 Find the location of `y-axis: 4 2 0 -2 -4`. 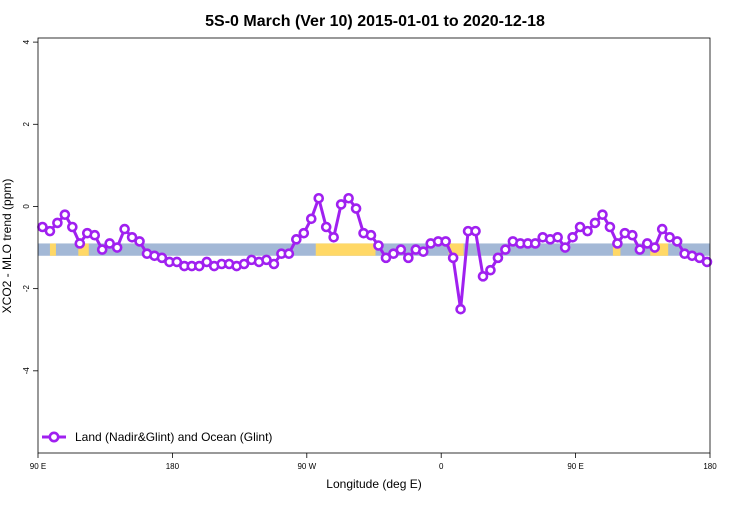

y-axis: 4 2 0 -2 -4 is located at coordinates (30, 206).